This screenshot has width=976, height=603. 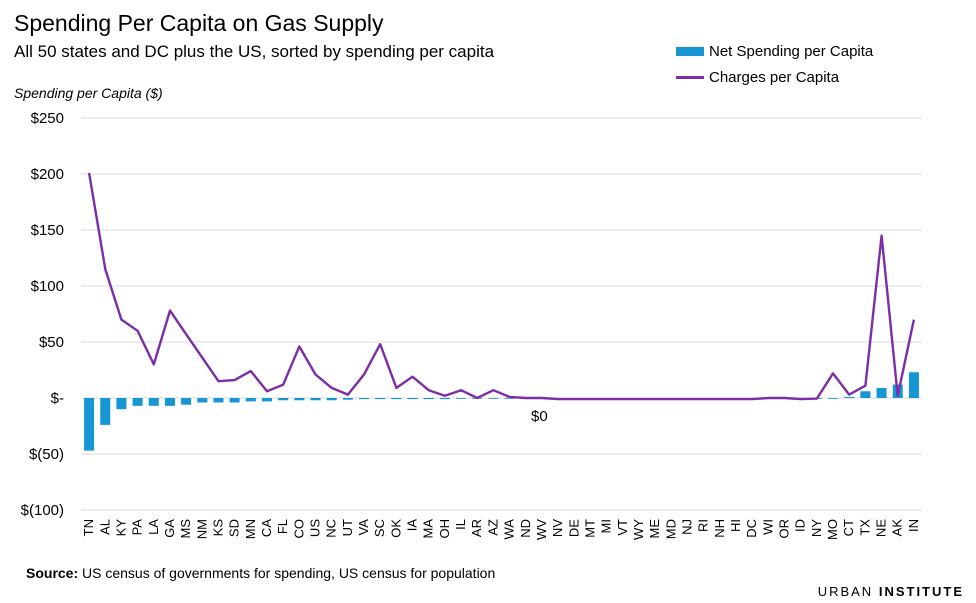 I want to click on brand-logo: URBAN INSTITUTE, so click(x=891, y=591).